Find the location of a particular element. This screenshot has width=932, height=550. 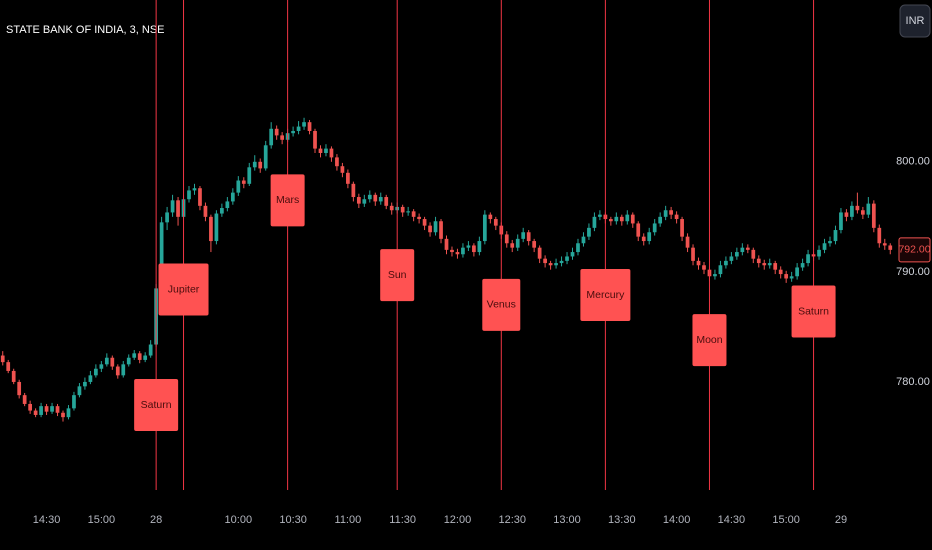

currency-label: INR is located at coordinates (915, 21).